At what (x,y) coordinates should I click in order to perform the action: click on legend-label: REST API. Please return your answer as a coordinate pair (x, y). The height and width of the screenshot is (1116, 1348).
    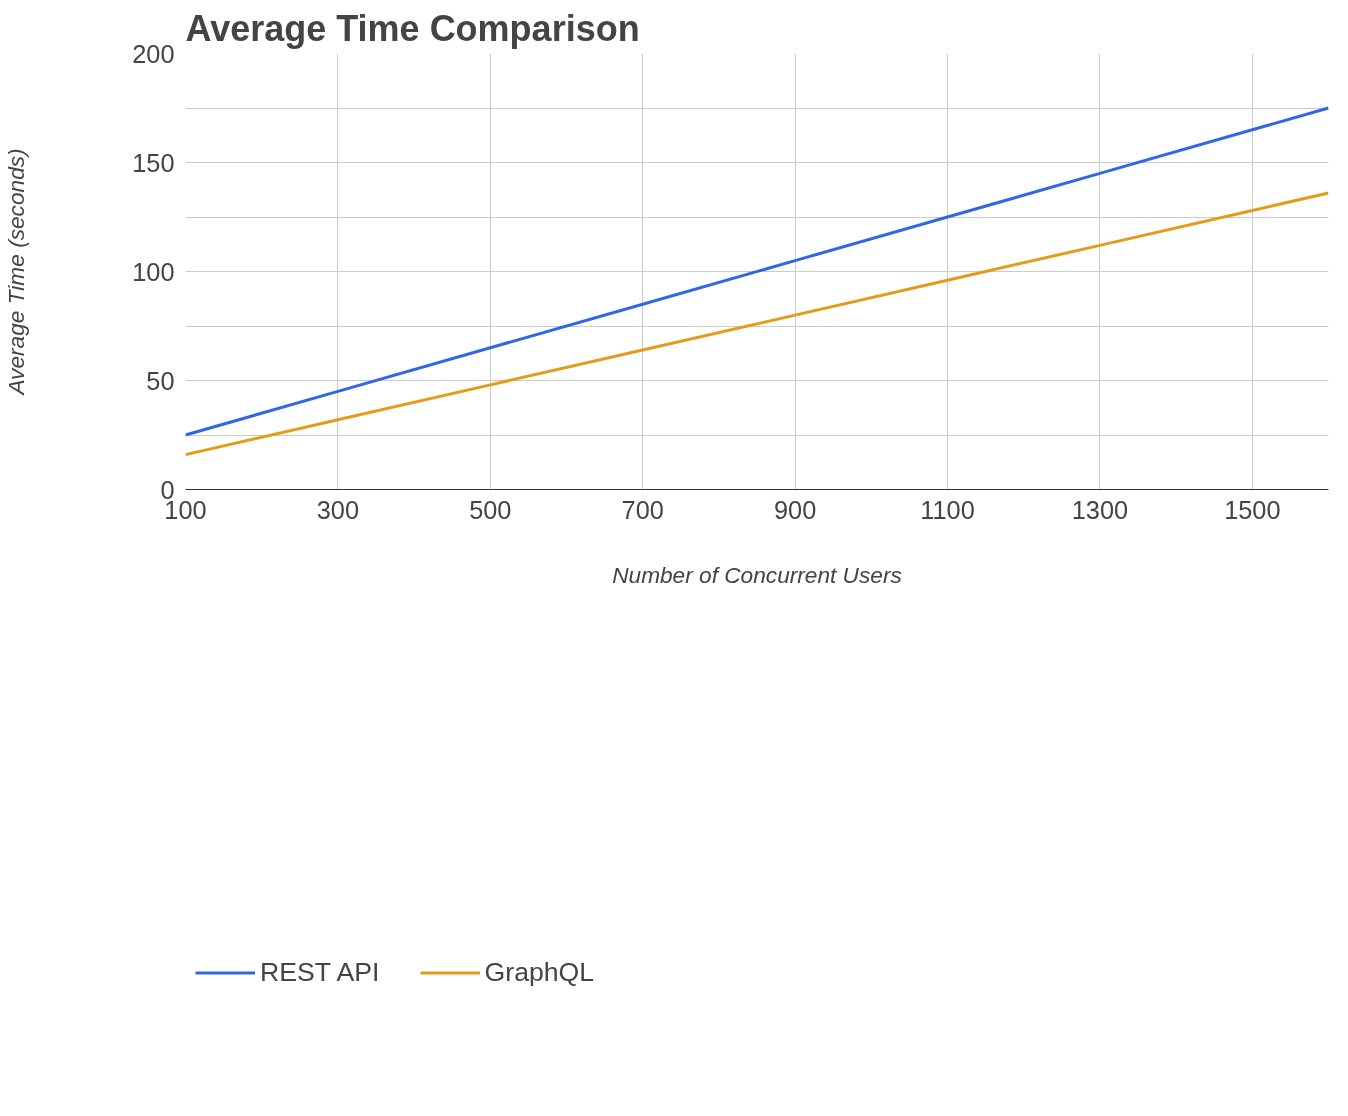
    Looking at the image, I should click on (320, 972).